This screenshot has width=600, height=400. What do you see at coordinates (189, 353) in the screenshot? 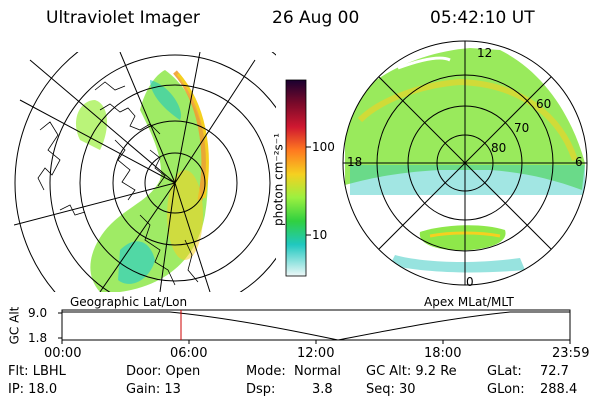
I see `time-tick-06: 06:00` at bounding box center [189, 353].